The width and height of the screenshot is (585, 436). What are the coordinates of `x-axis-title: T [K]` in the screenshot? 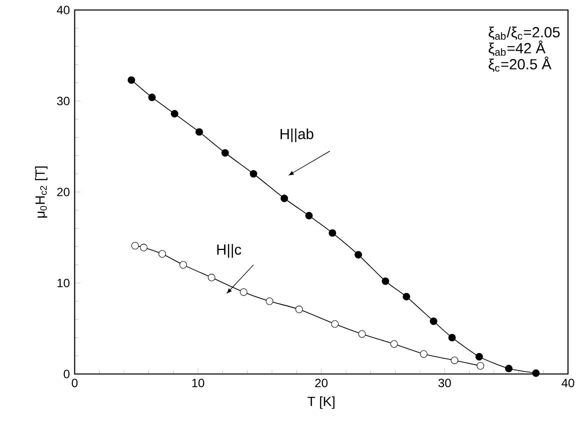 It's located at (321, 402).